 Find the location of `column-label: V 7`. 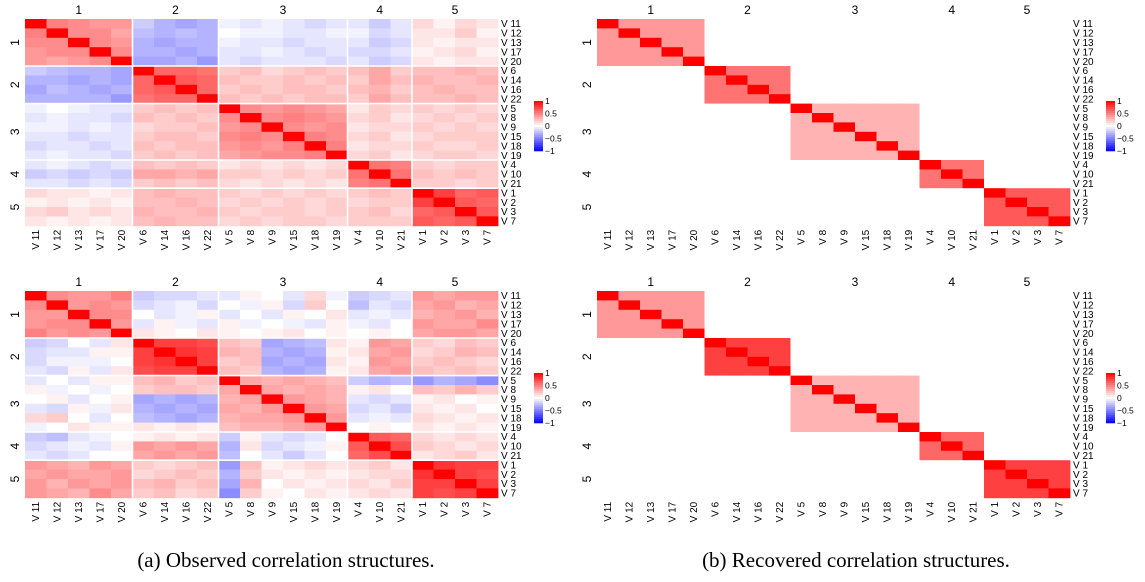

column-label: V 7 is located at coordinates (488, 508).